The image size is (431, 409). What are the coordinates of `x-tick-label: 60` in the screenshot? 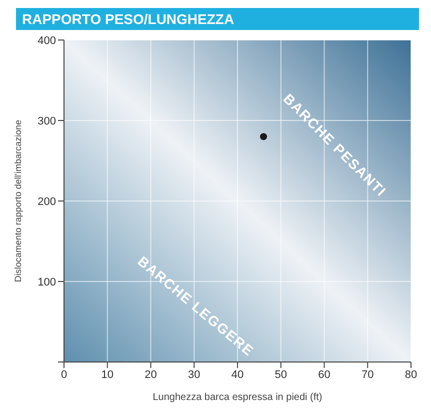 It's located at (324, 374).